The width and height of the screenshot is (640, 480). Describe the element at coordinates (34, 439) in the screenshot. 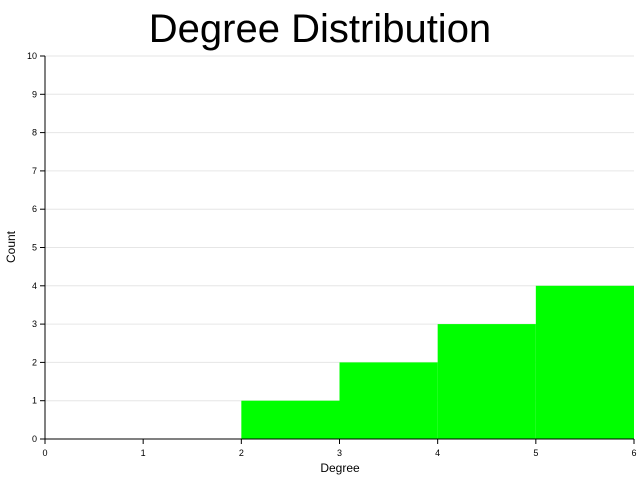

I see `y-tick-label: 0` at that location.